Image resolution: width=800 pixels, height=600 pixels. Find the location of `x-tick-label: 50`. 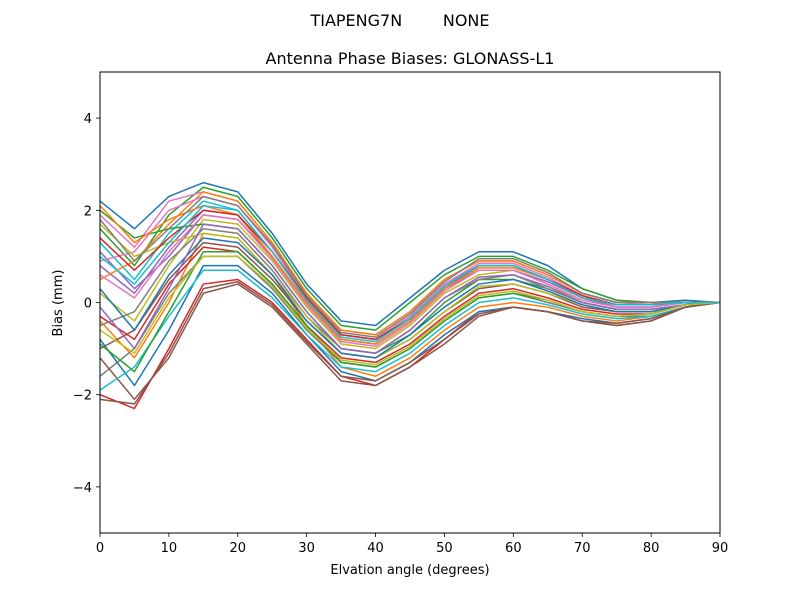

x-tick-label: 50 is located at coordinates (444, 548).